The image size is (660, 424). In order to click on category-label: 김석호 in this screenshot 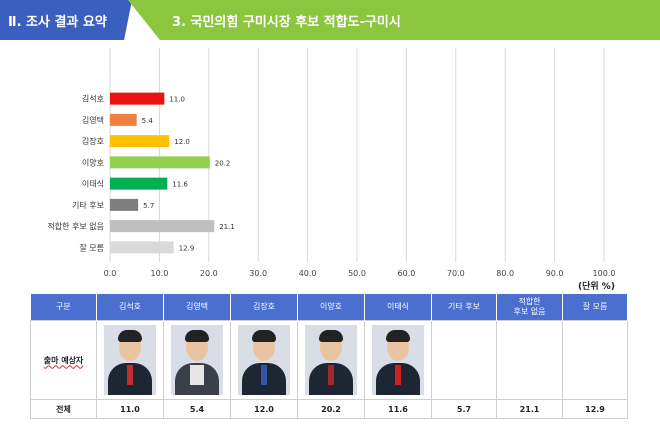, I will do `click(93, 99)`.